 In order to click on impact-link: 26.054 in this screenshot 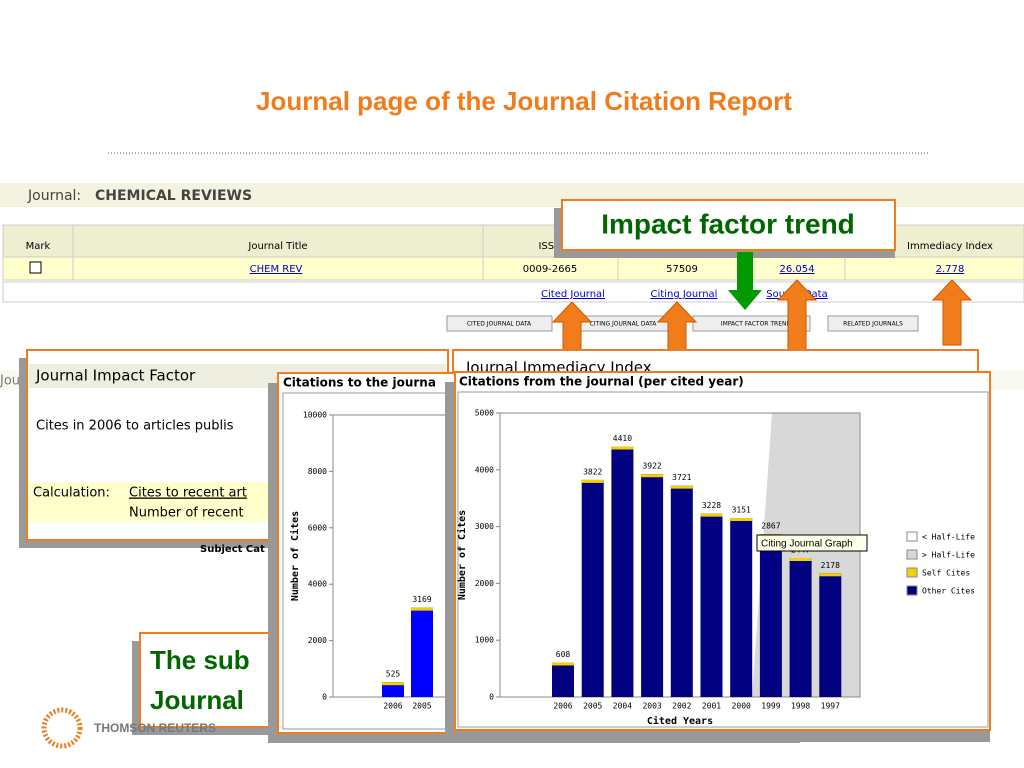, I will do `click(797, 269)`.